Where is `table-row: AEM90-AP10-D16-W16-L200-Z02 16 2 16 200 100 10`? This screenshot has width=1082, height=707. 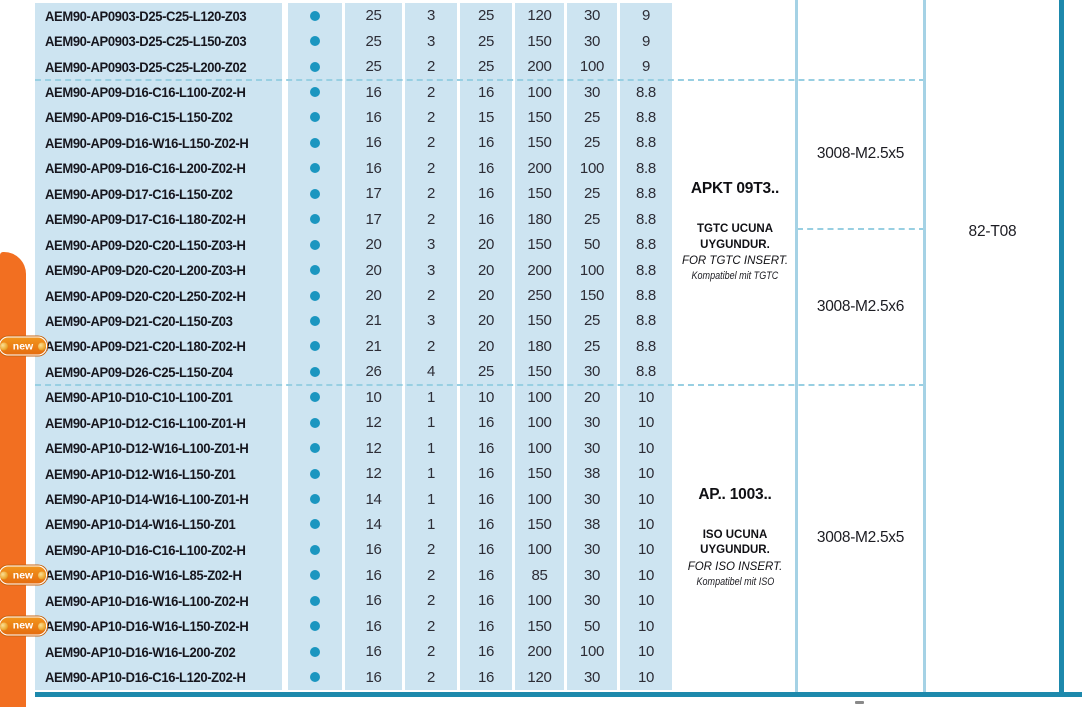 table-row: AEM90-AP10-D16-W16-L200-Z02 16 2 16 200 100 10 is located at coordinates (353, 651).